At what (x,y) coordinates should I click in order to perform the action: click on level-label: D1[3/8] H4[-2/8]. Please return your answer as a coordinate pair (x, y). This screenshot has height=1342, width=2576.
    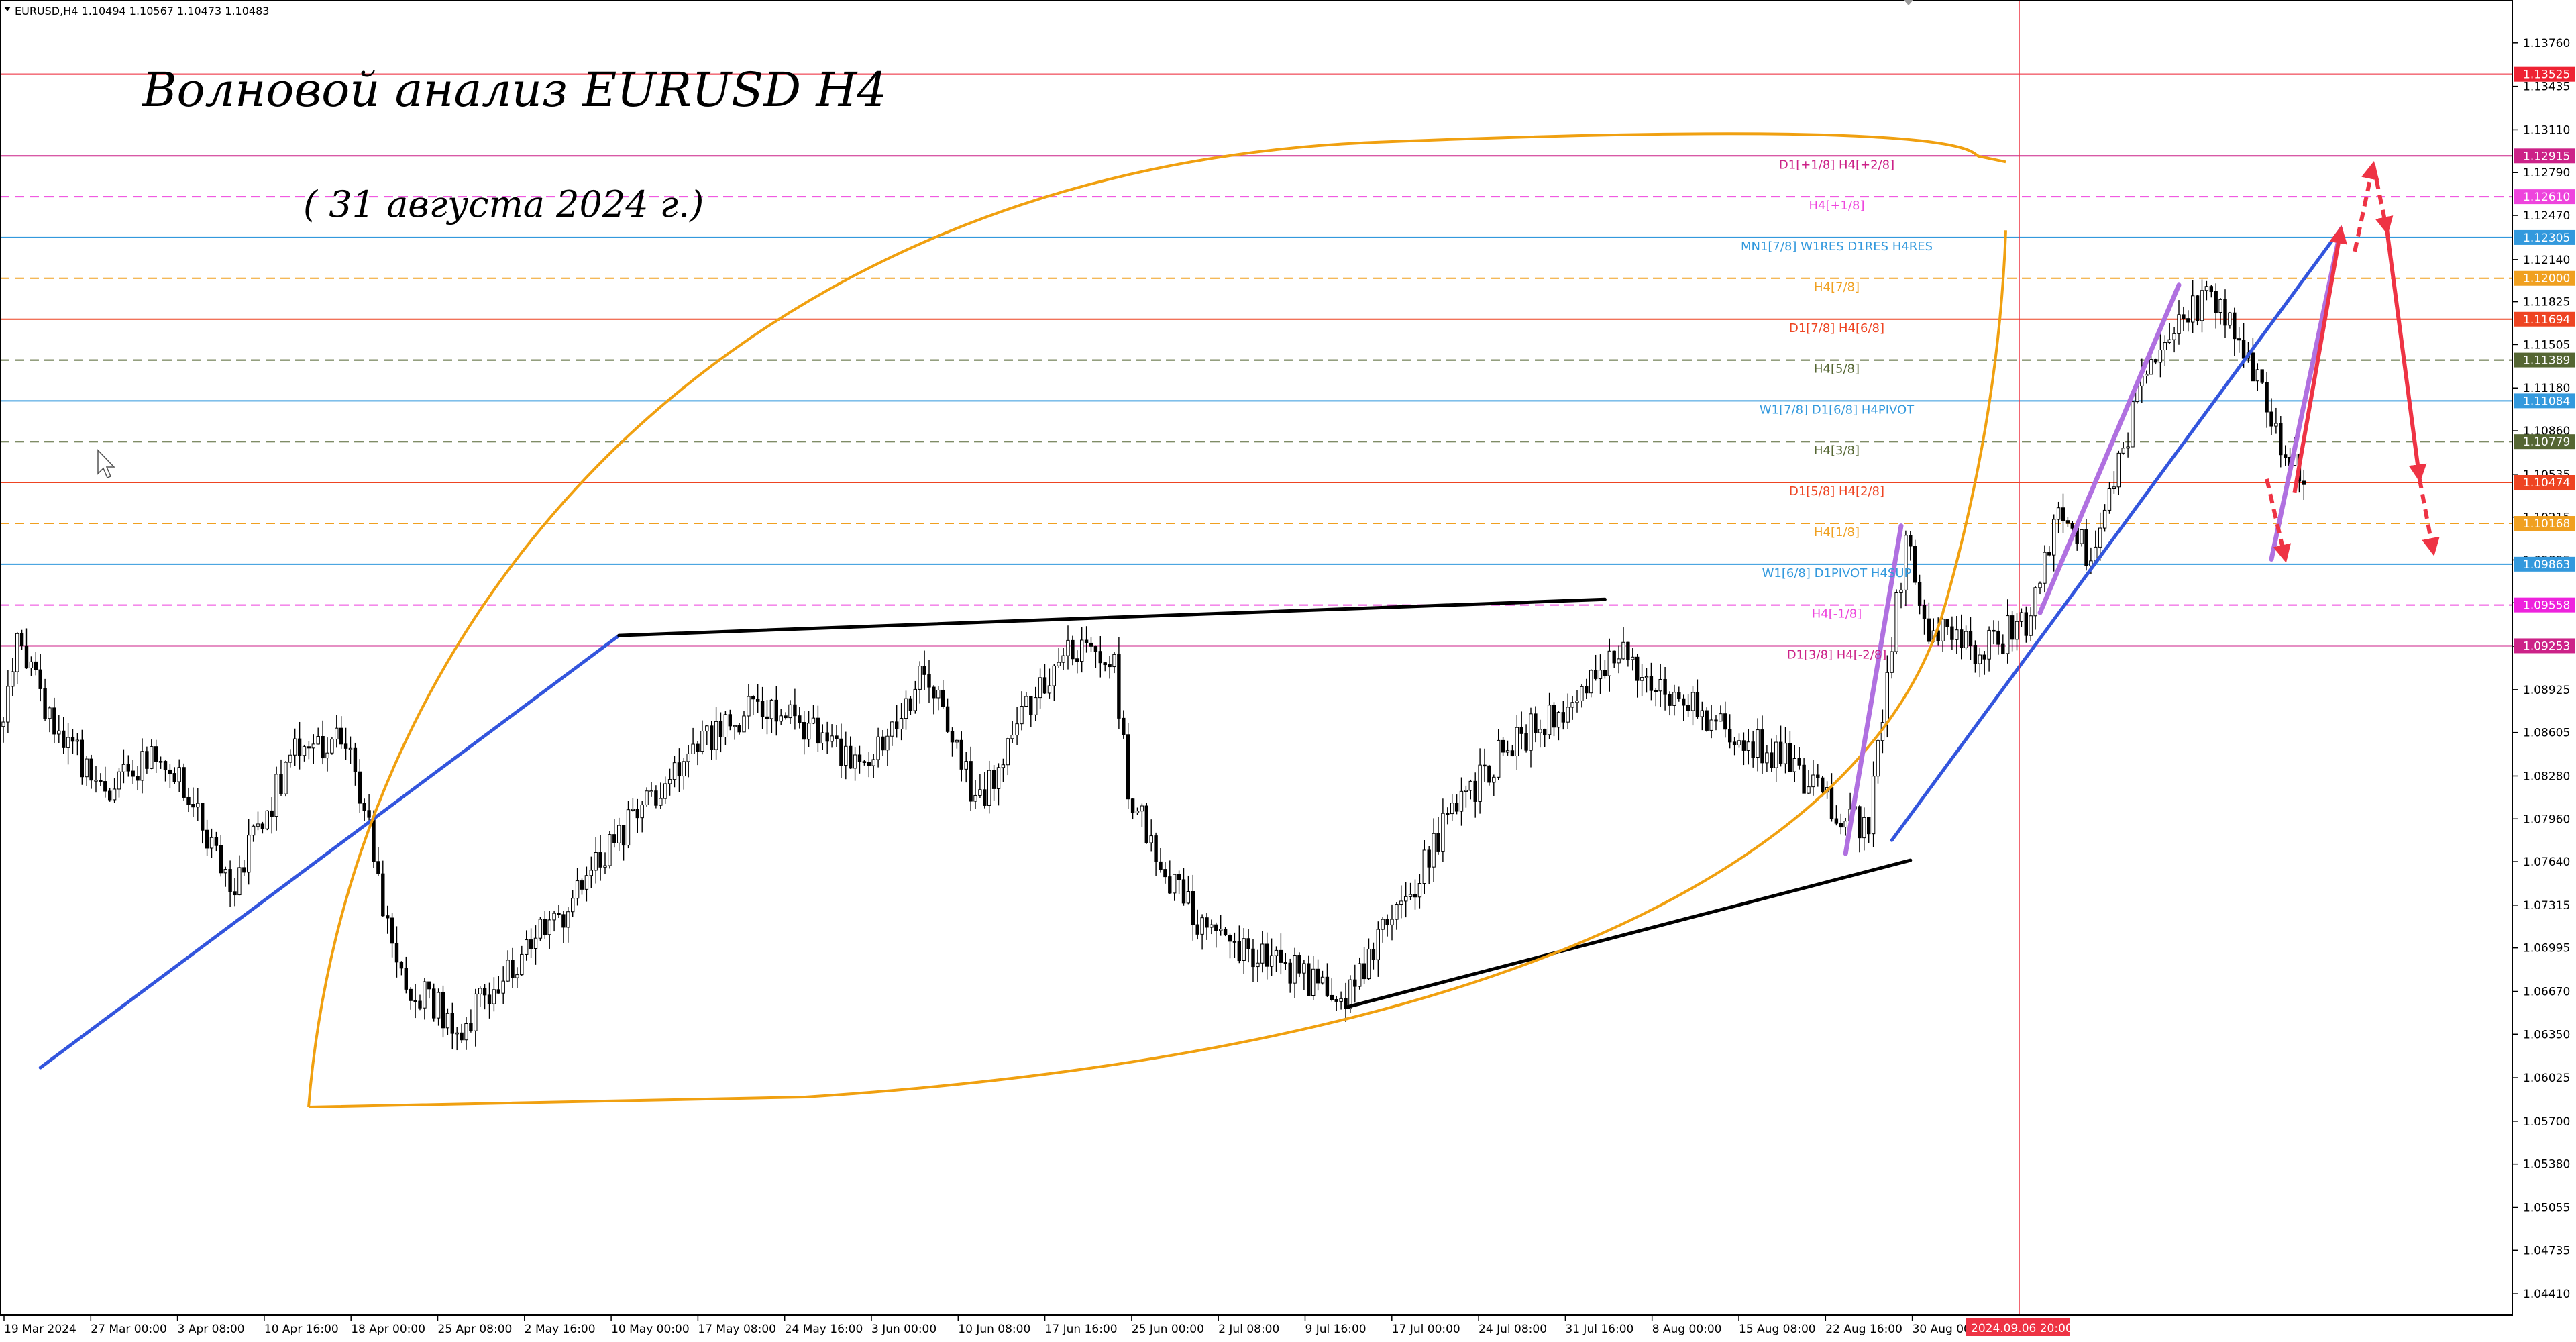
    Looking at the image, I should click on (1837, 655).